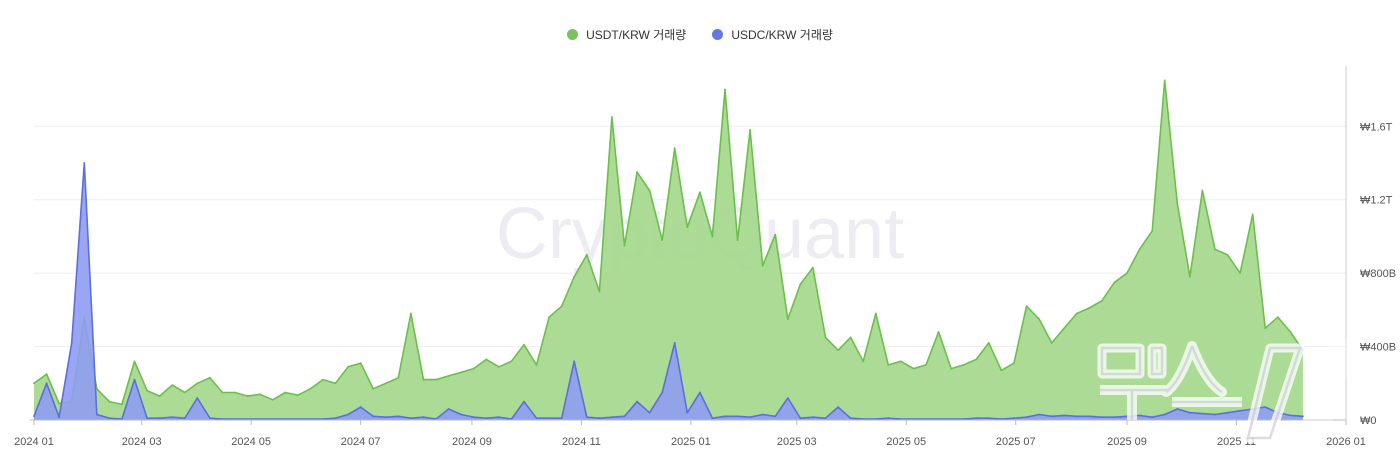  Describe the element at coordinates (581, 442) in the screenshot. I see `x-tick-label: 2024 11` at that location.